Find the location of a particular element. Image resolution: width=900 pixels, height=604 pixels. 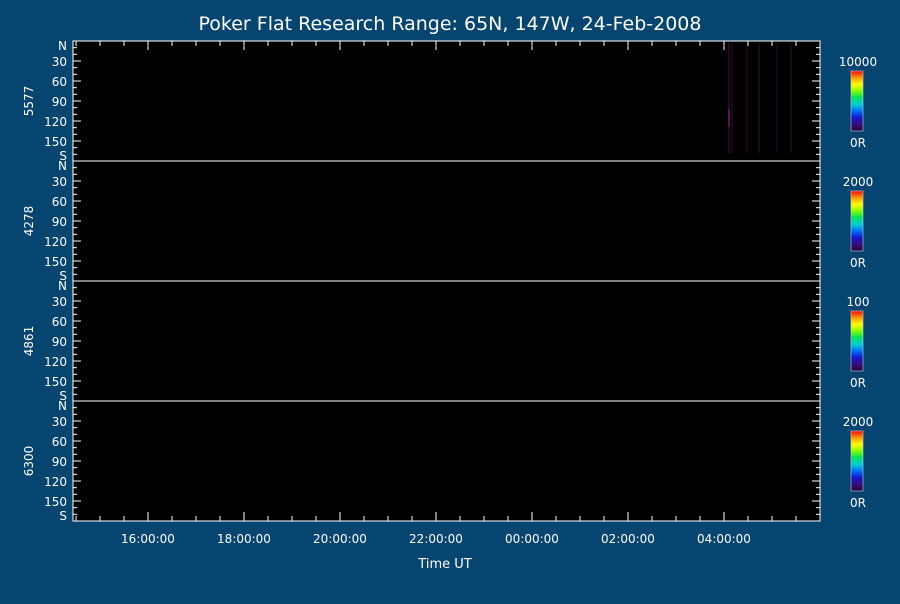

panel-wavelength-label: 4278 is located at coordinates (29, 221).